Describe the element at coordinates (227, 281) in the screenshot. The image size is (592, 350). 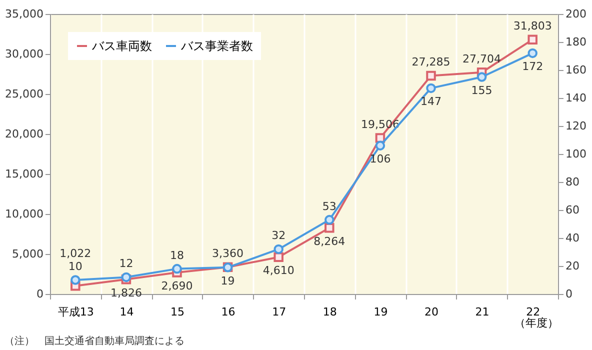
I see `data-label: 19` at that location.